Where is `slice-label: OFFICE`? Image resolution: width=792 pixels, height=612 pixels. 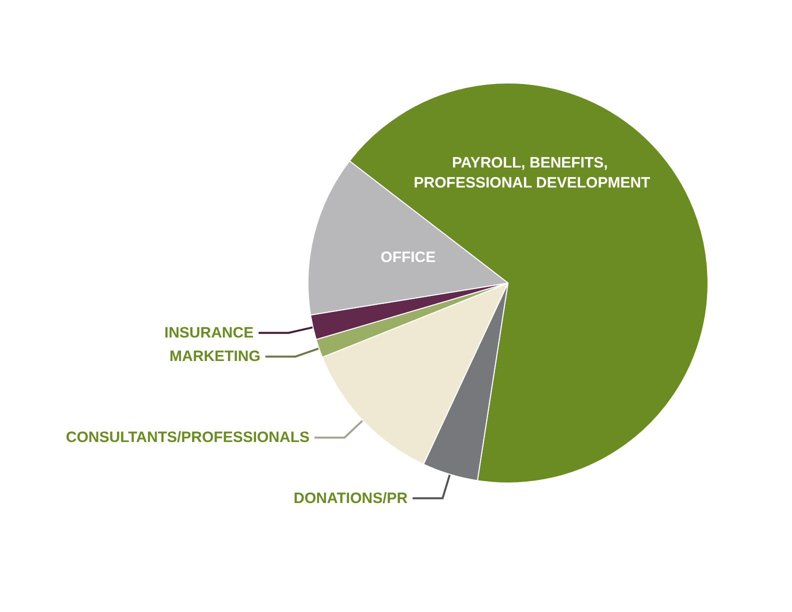 slice-label: OFFICE is located at coordinates (408, 257).